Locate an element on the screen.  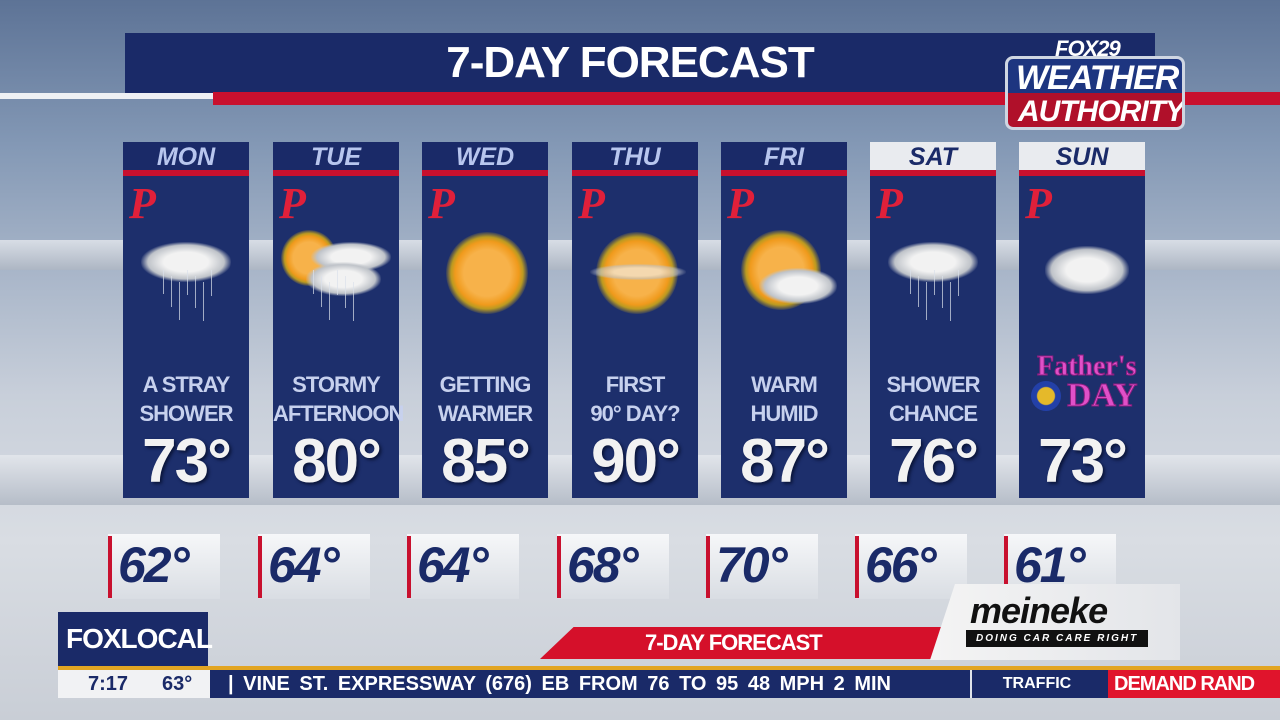
cloud-icon is located at coordinates (1083, 267).